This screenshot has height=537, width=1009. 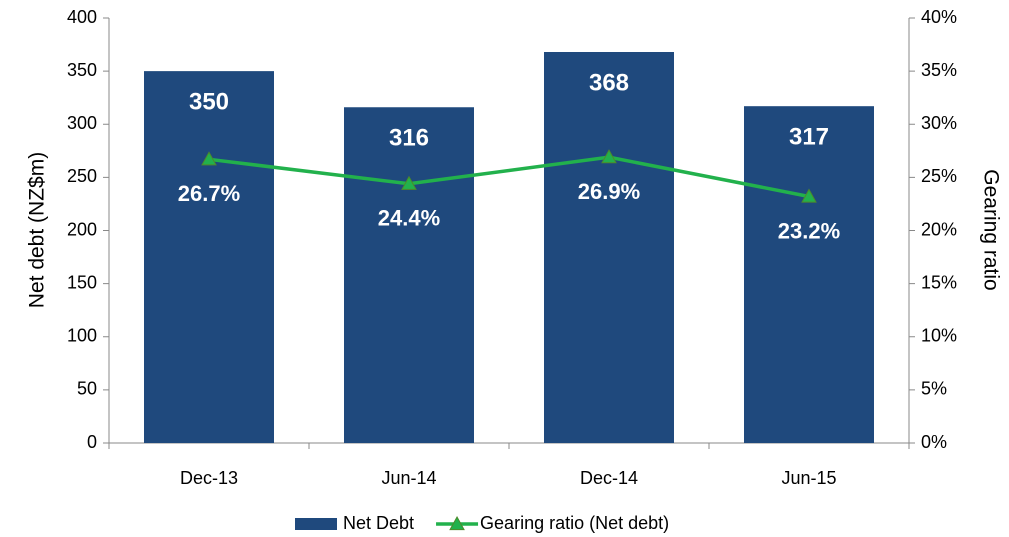 What do you see at coordinates (939, 123) in the screenshot?
I see `y2-tick-label: 30%` at bounding box center [939, 123].